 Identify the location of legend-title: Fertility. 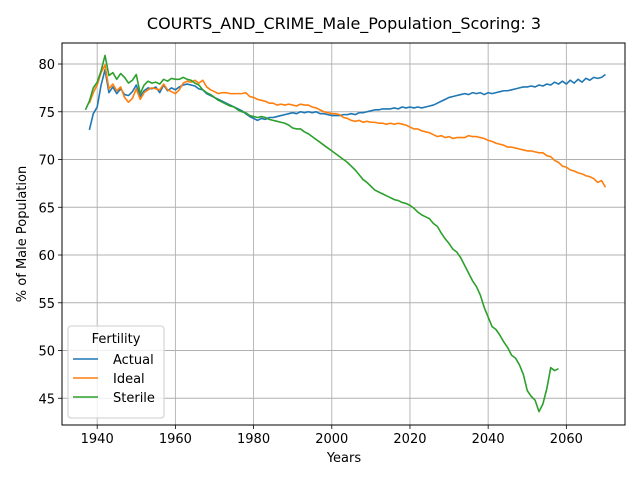
(116, 339).